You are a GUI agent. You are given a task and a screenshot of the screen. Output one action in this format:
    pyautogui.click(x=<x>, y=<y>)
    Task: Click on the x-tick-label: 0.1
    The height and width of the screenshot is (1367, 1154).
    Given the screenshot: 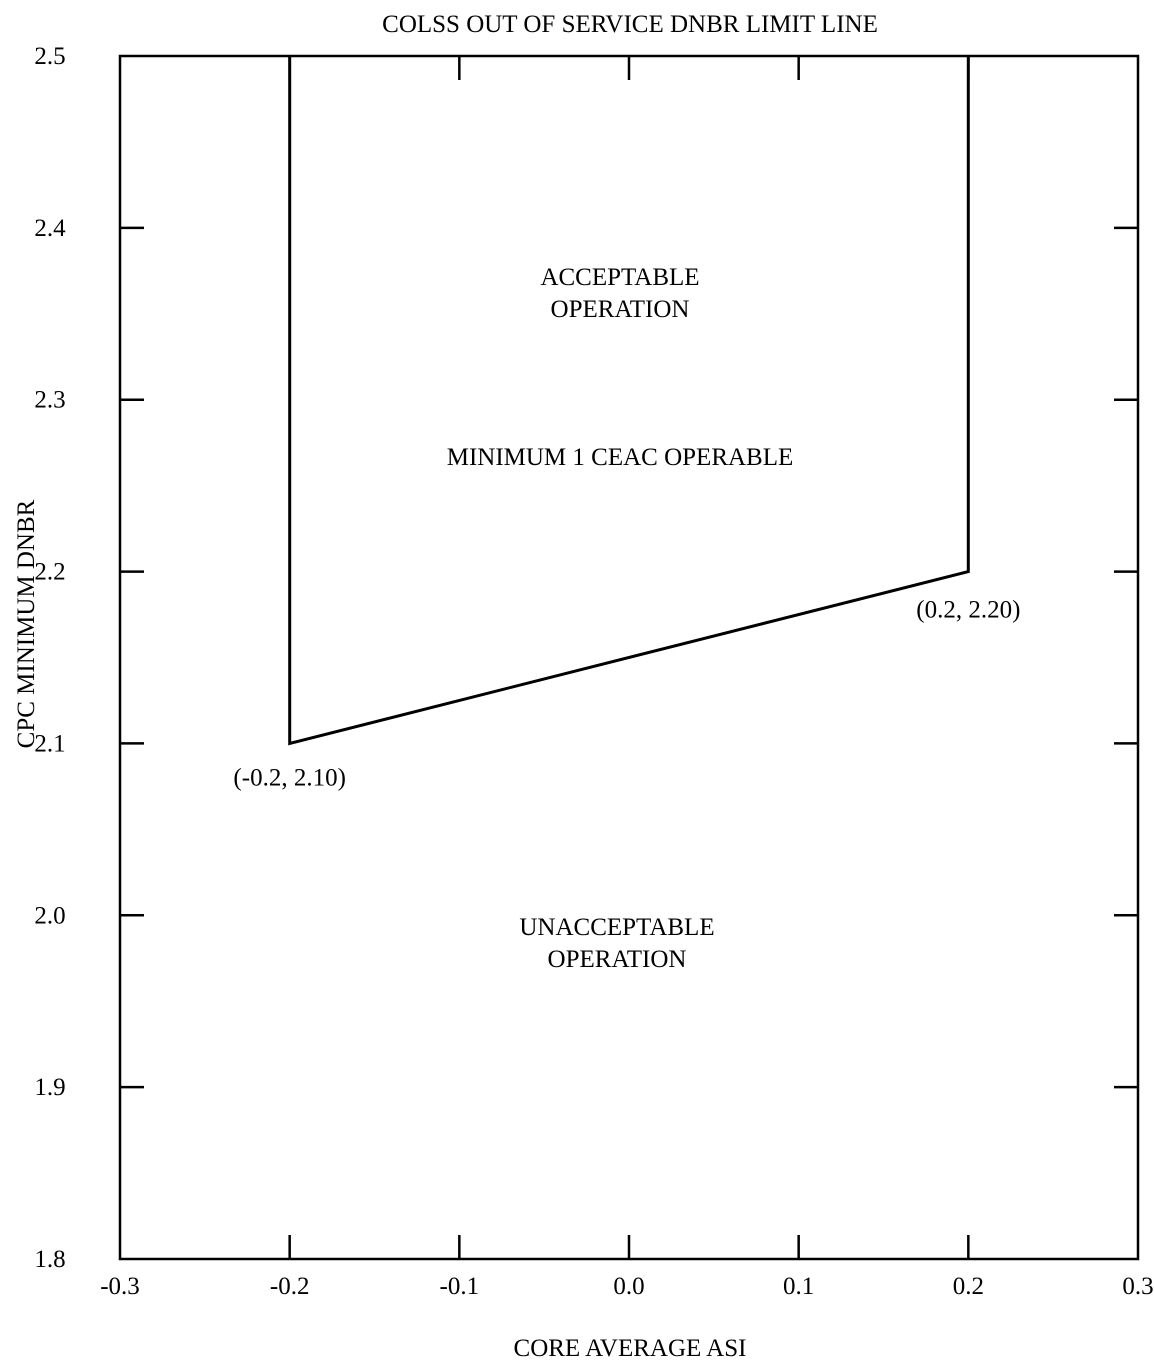 What is the action you would take?
    pyautogui.click(x=798, y=1286)
    